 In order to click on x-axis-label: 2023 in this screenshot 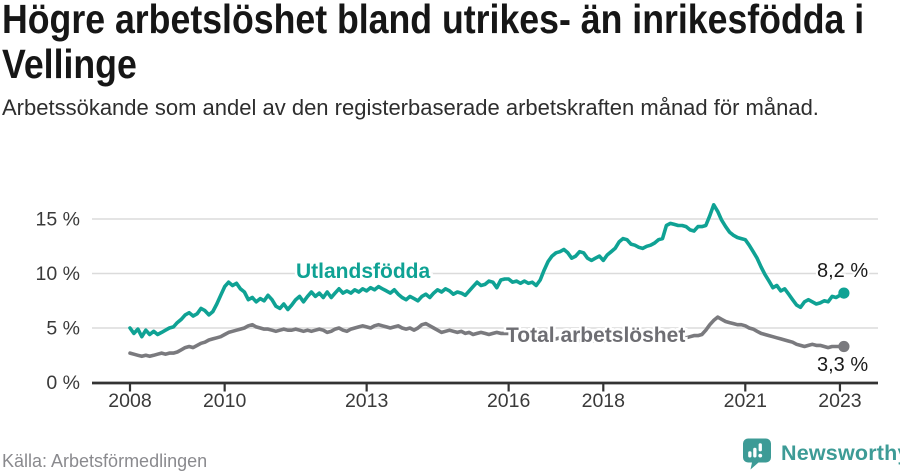, I will do `click(839, 401)`.